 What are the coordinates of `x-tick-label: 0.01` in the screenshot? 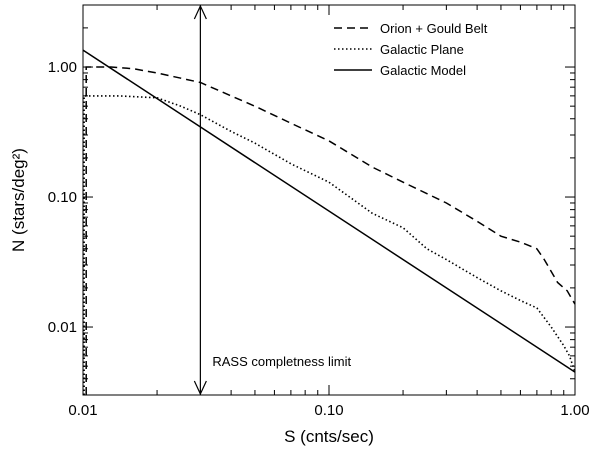 It's located at (82, 410).